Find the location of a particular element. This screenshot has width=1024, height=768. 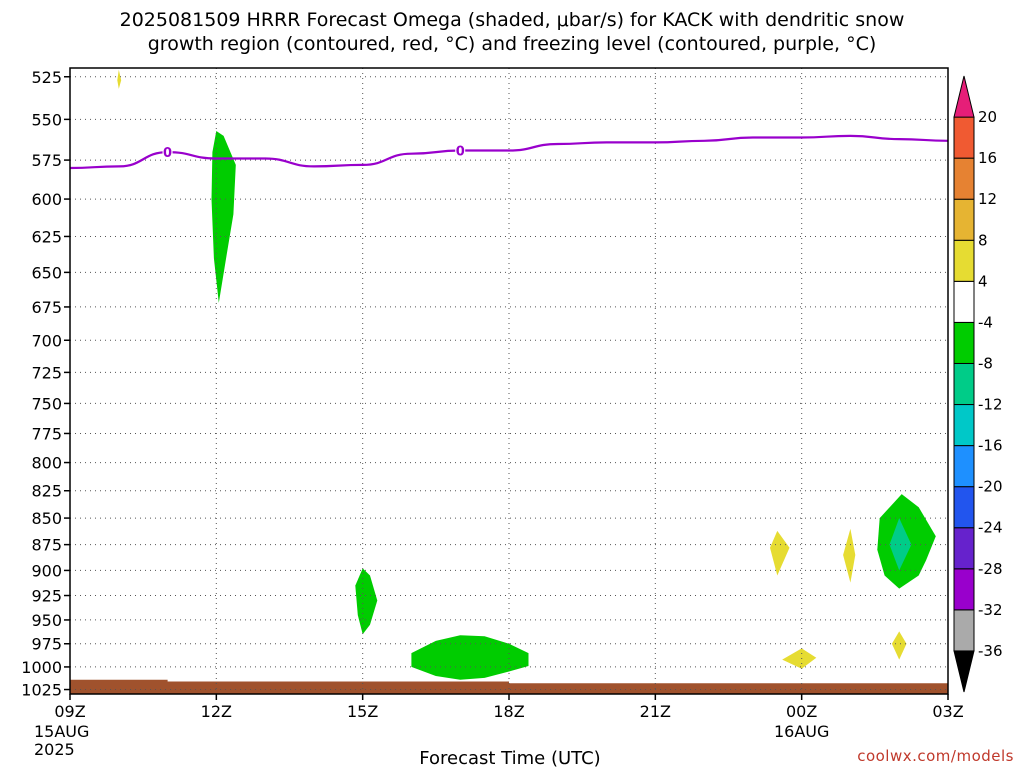

x-tick-label-09Z: 09Z is located at coordinates (69, 711).